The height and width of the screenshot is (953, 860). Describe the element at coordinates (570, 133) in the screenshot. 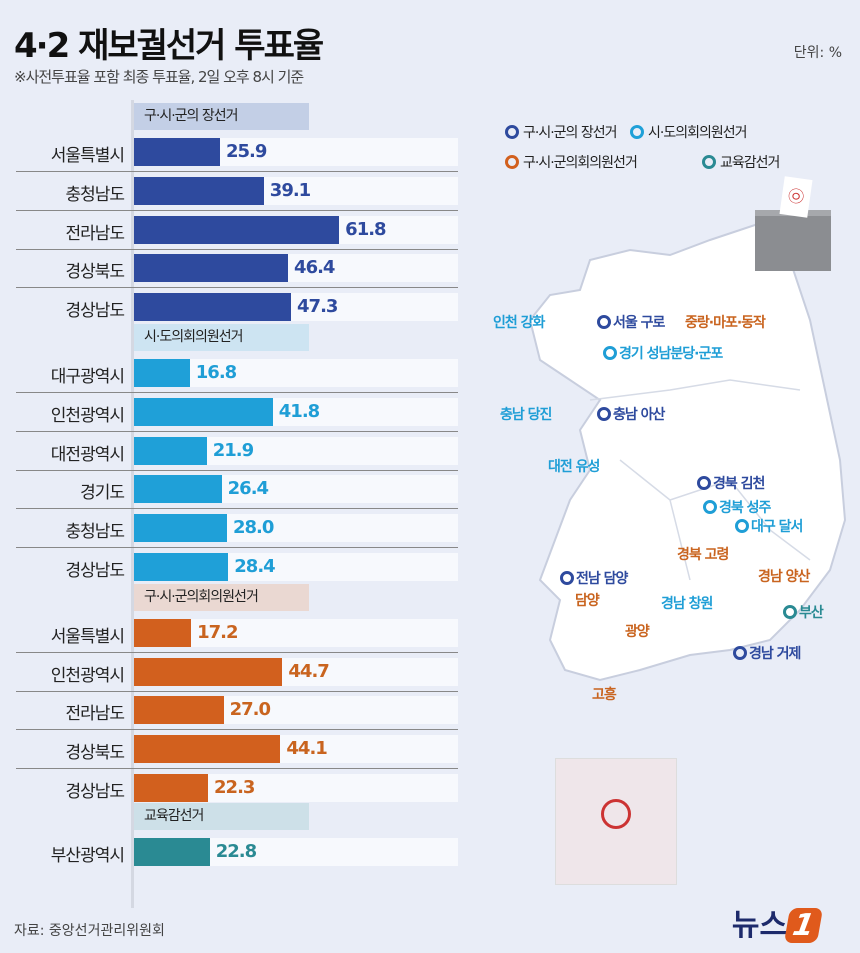

I see `legend-label: 구·시·군의 장선거` at that location.